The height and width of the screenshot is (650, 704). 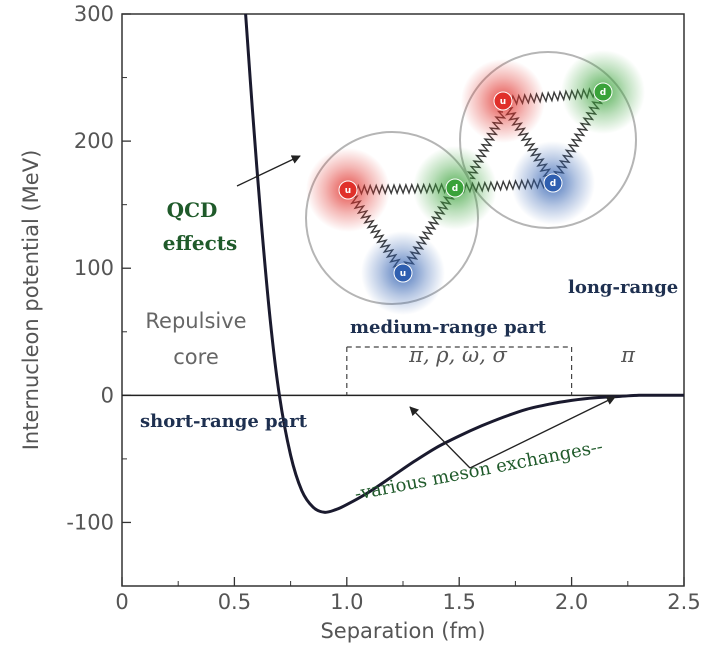 What do you see at coordinates (94, 268) in the screenshot?
I see `y-tick-label: 100` at bounding box center [94, 268].